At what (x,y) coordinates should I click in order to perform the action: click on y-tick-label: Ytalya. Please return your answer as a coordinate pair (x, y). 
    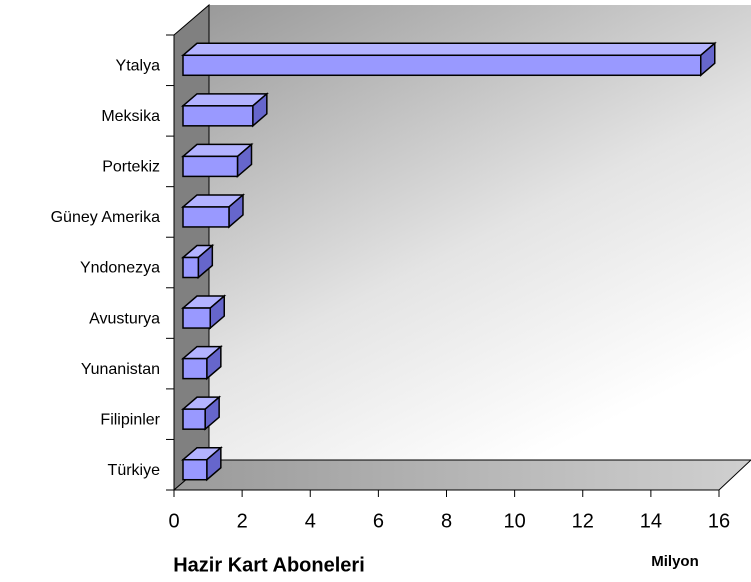
    Looking at the image, I should click on (138, 65).